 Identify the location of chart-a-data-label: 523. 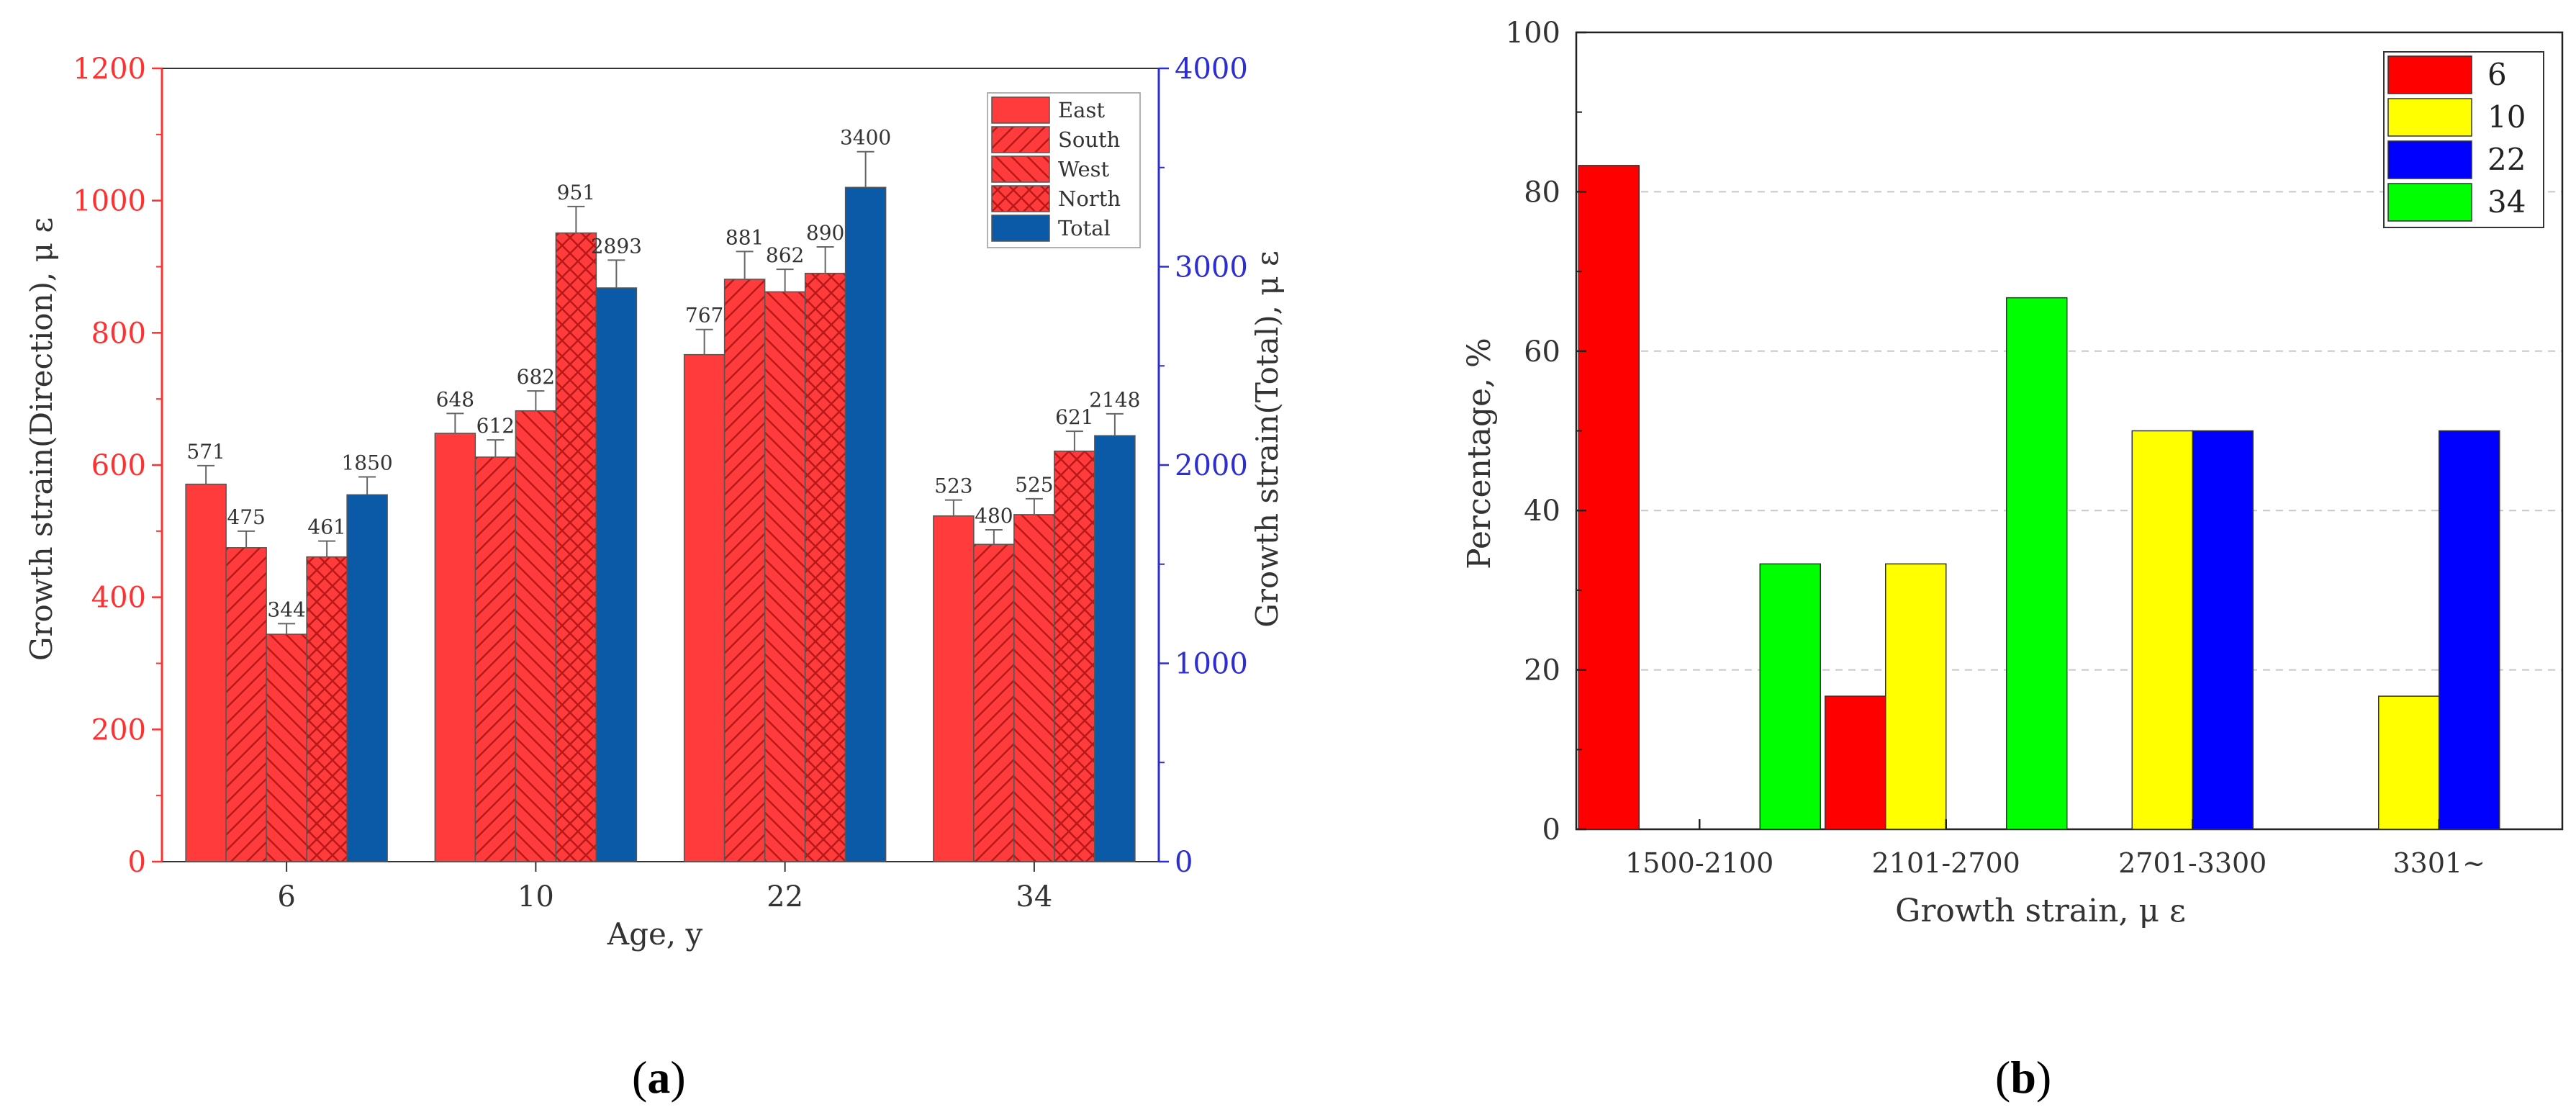
(953, 486).